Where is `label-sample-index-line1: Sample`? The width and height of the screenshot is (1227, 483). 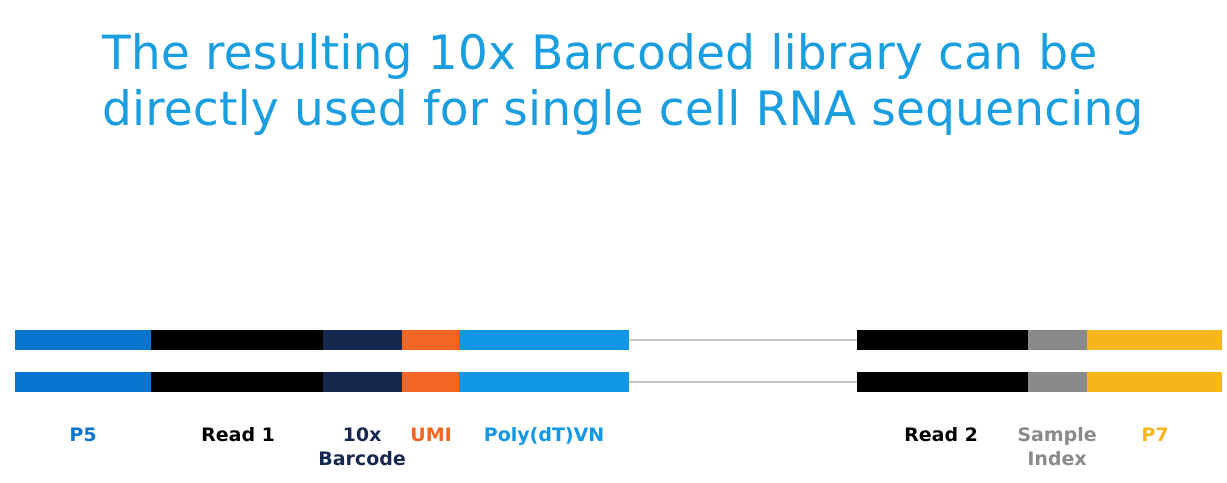 label-sample-index-line1: Sample is located at coordinates (1057, 435).